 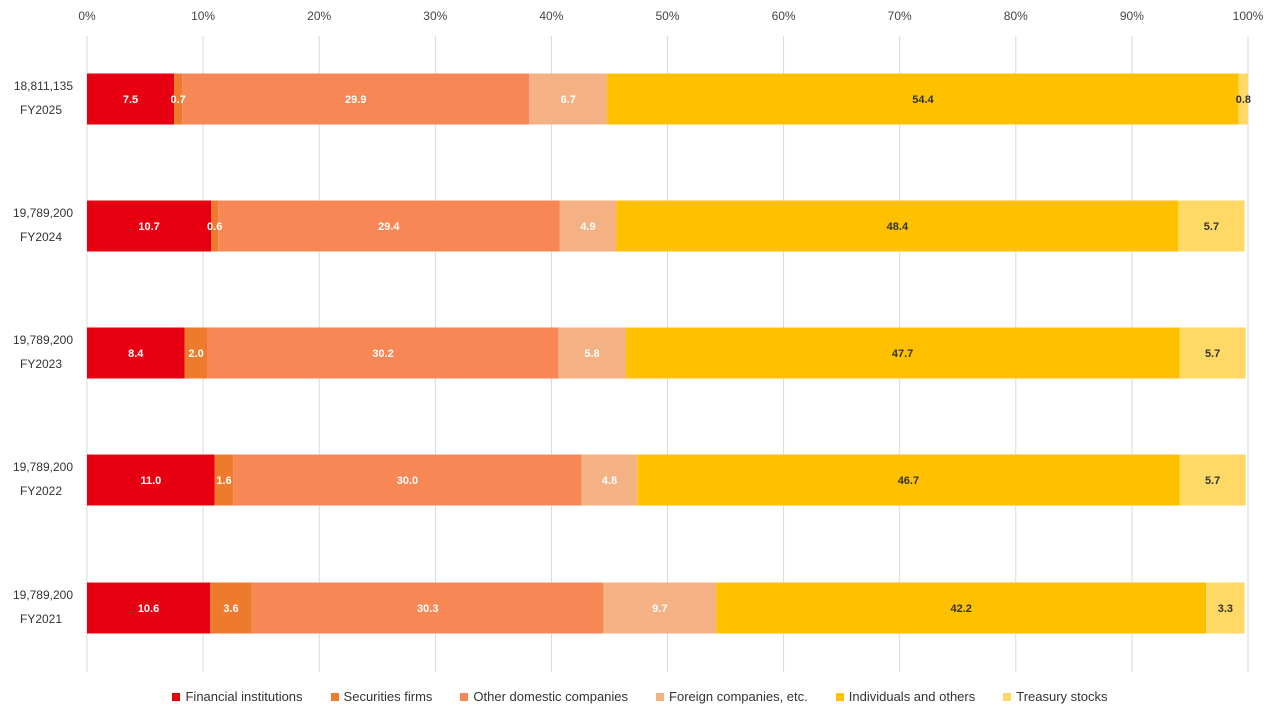 I want to click on data-label: 2.0, so click(x=195, y=354).